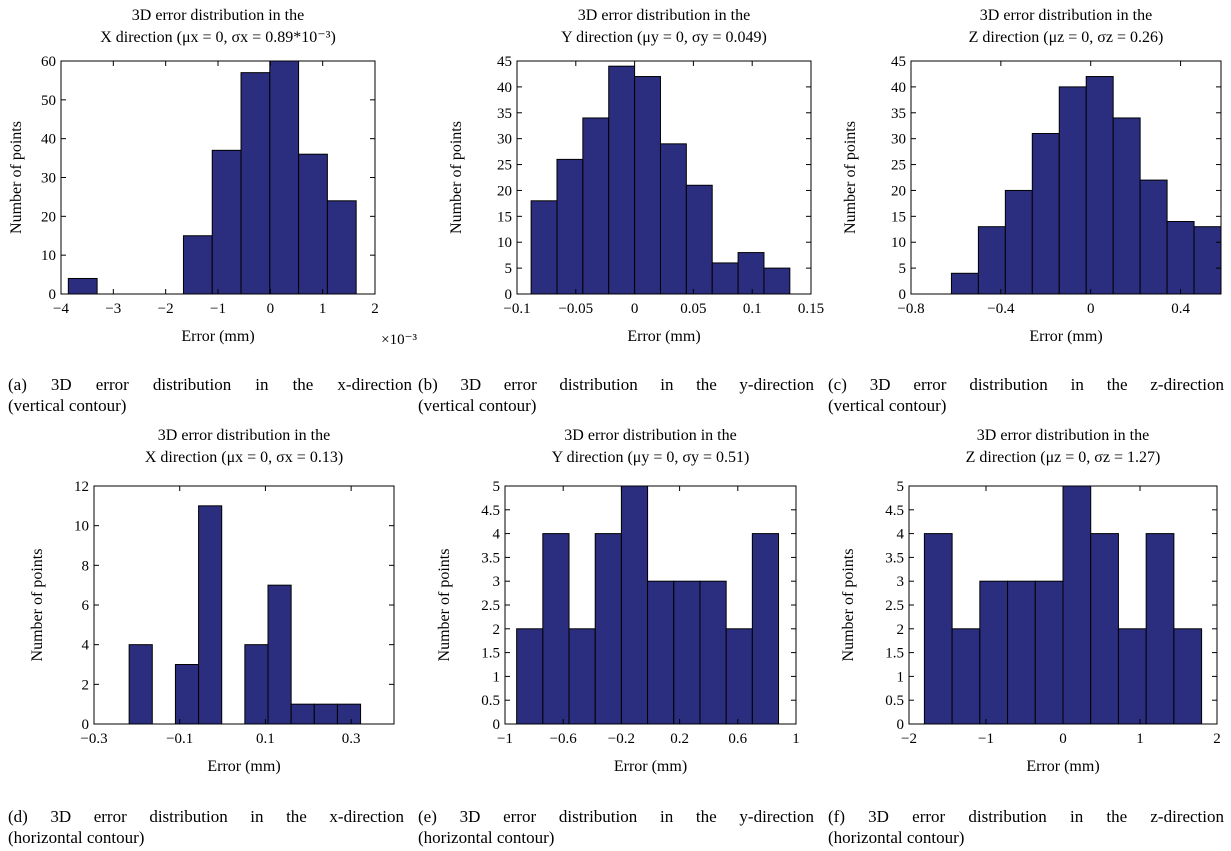 The image size is (1231, 851). Describe the element at coordinates (894, 654) in the screenshot. I see `y-tick-label: 1.5` at that location.